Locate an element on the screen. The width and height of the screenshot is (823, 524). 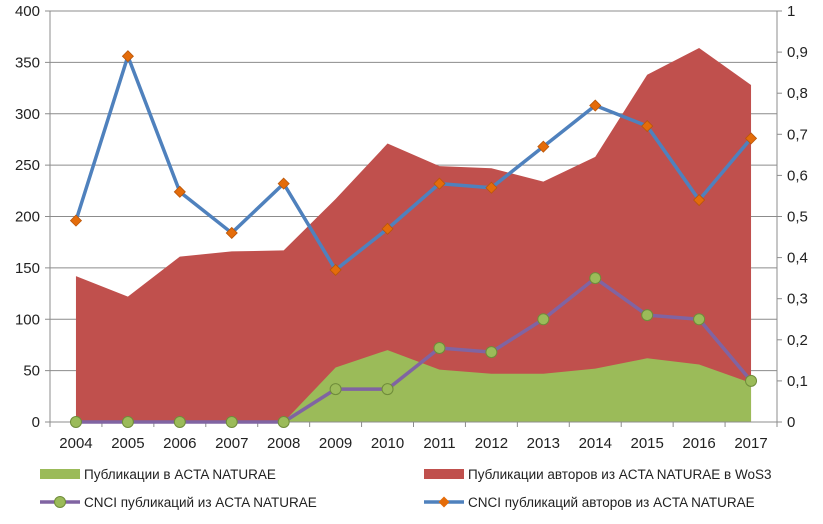
y-right-tick-label: 0,6 is located at coordinates (797, 175).